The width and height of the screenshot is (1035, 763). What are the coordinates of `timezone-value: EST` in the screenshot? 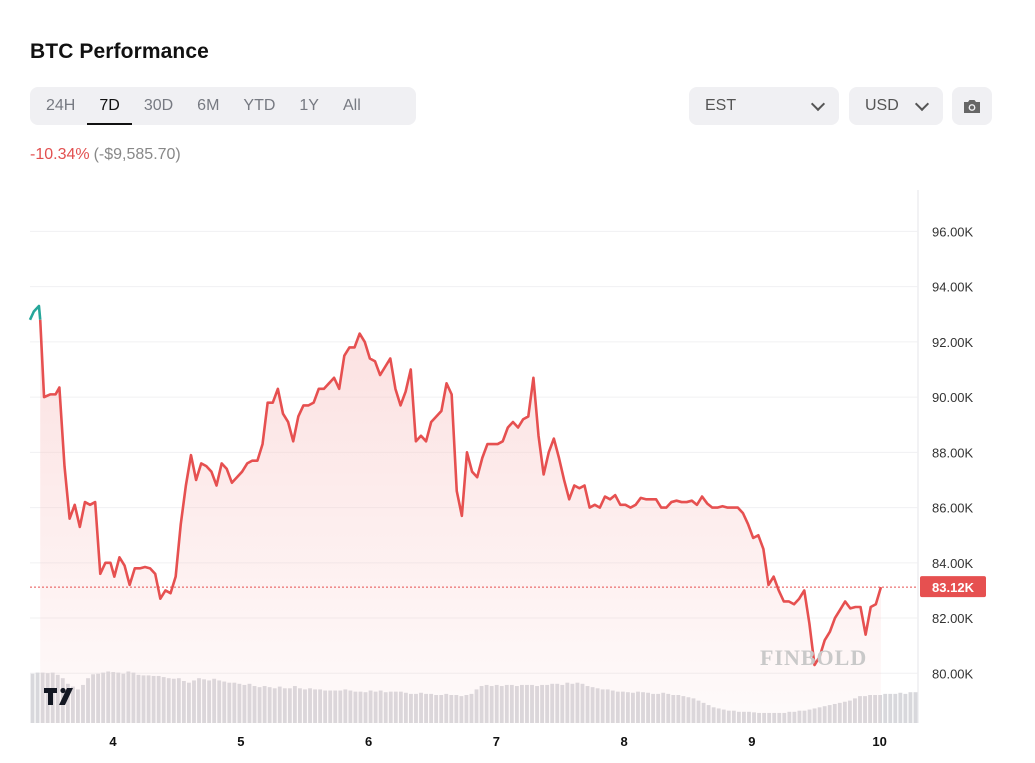 It's located at (721, 105).